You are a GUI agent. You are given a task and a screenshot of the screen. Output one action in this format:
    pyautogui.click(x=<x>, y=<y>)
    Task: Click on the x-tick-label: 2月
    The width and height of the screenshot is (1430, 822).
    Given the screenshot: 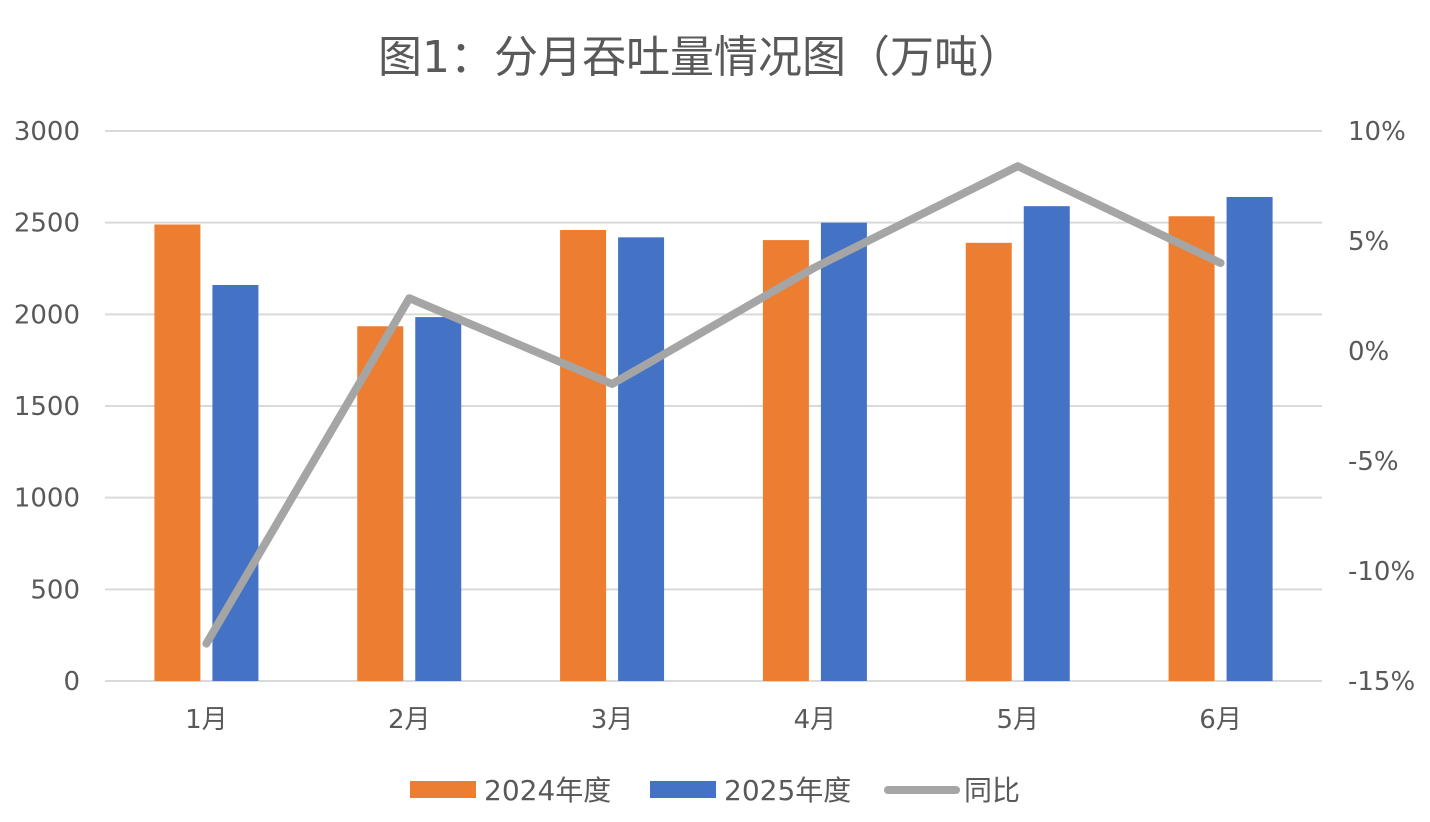 What is the action you would take?
    pyautogui.click(x=409, y=720)
    